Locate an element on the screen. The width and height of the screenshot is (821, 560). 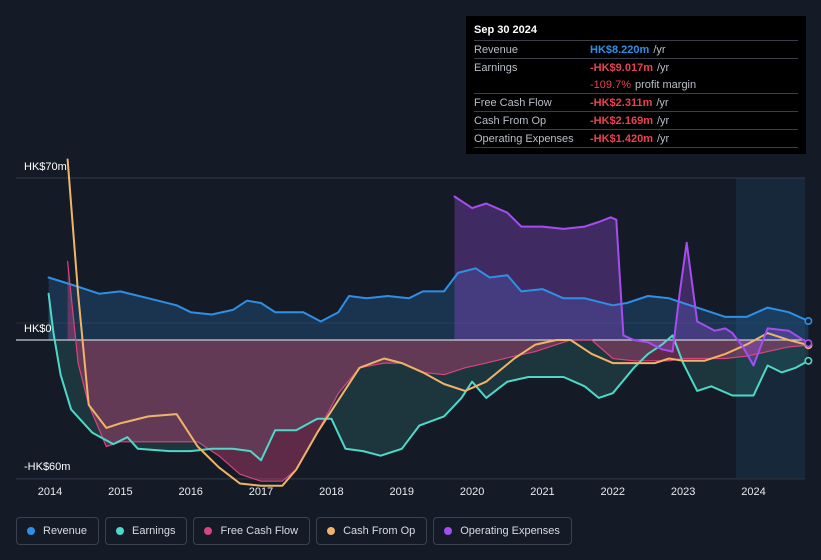
tooltip-row-cfo: Cash From Op -HK$2.169m /yr is located at coordinates (636, 121).